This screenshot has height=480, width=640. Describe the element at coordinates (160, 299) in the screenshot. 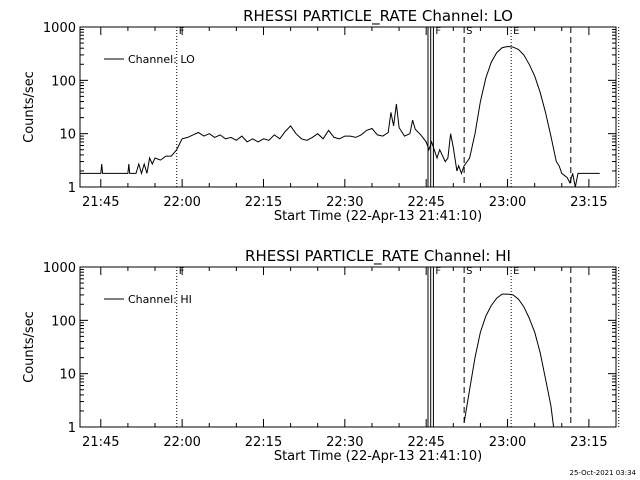

I see `panel-2-legend-label: Channel: HI` at that location.